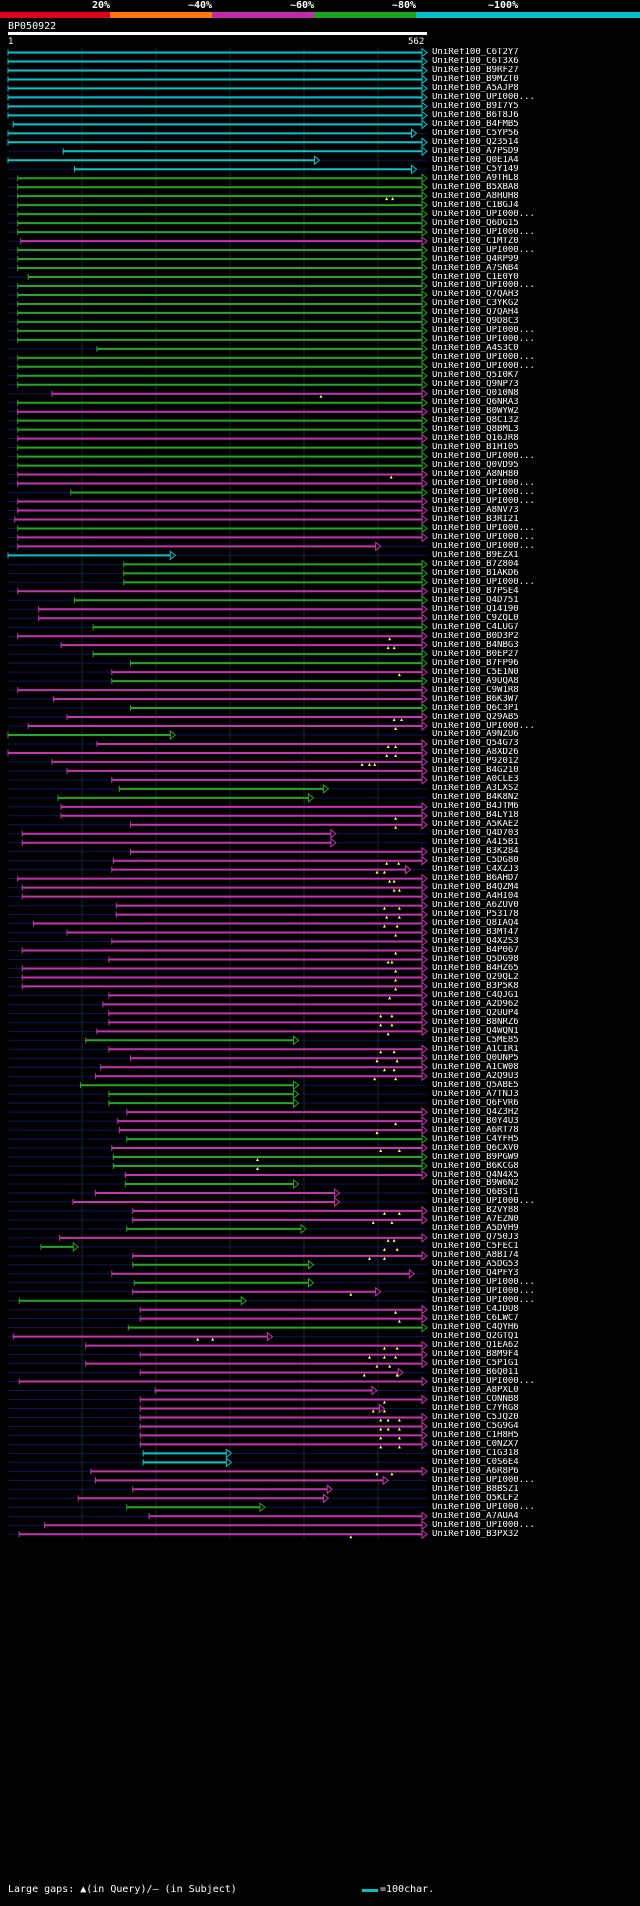 This screenshot has width=640, height=1906. What do you see at coordinates (475, 1534) in the screenshot?
I see `hit-label: UniRef100_B3PX32` at bounding box center [475, 1534].